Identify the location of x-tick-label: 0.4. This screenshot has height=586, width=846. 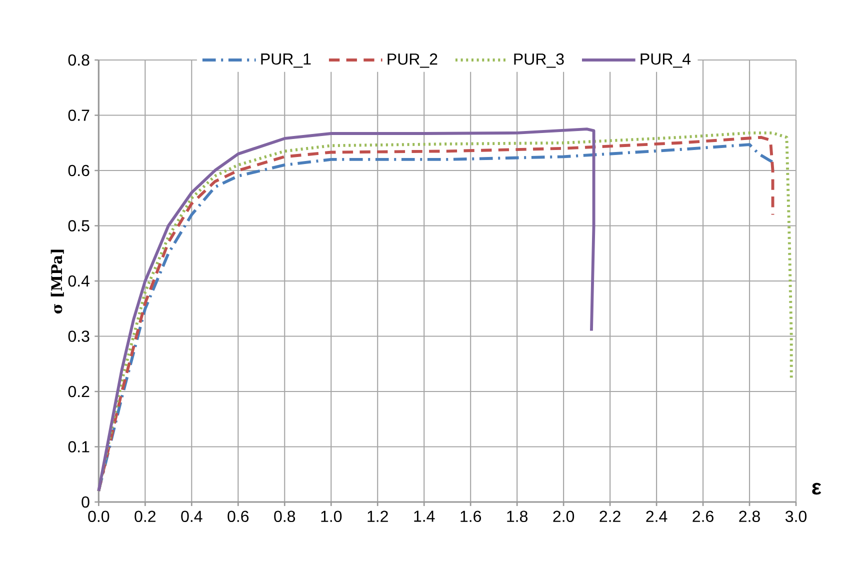
(191, 516).